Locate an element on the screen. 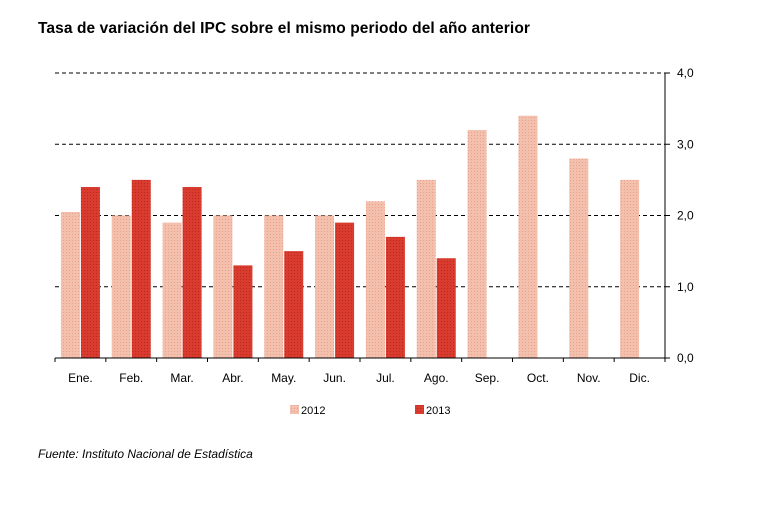 Image resolution: width=758 pixels, height=510 pixels. x-tick-label: Abr. is located at coordinates (232, 378).